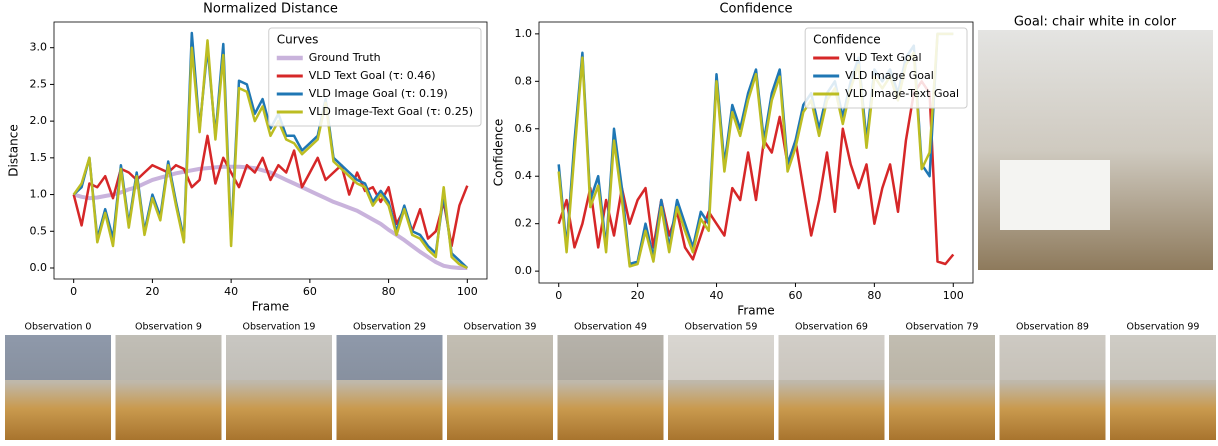 This screenshot has width=1218, height=446. Describe the element at coordinates (1095, 150) in the screenshot. I see `goal-image` at that location.